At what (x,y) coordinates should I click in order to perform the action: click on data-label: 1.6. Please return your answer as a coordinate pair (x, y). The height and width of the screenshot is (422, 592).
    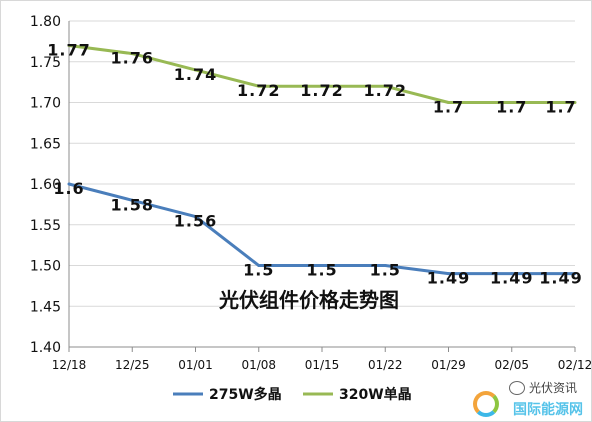
    Looking at the image, I should click on (68, 188).